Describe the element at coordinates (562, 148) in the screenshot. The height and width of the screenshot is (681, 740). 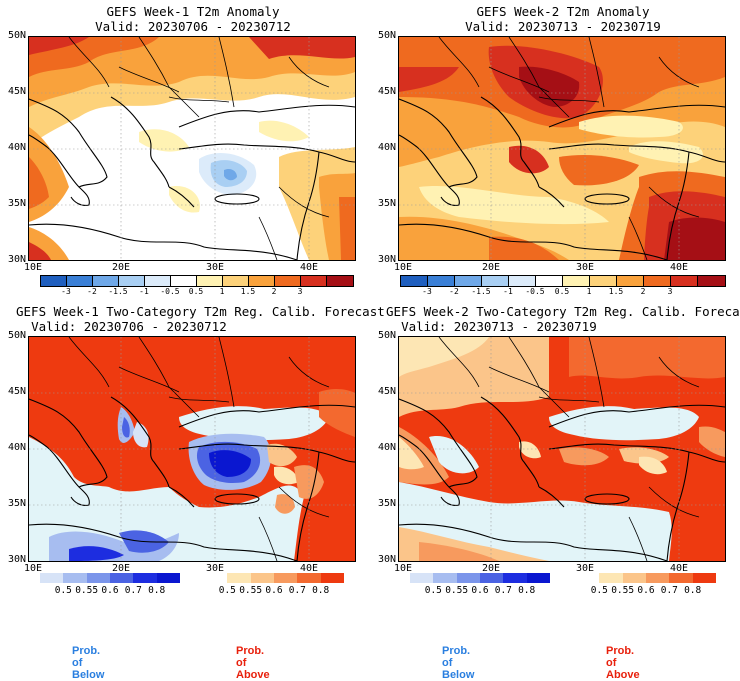
I see `map-week2-anomaly` at that location.